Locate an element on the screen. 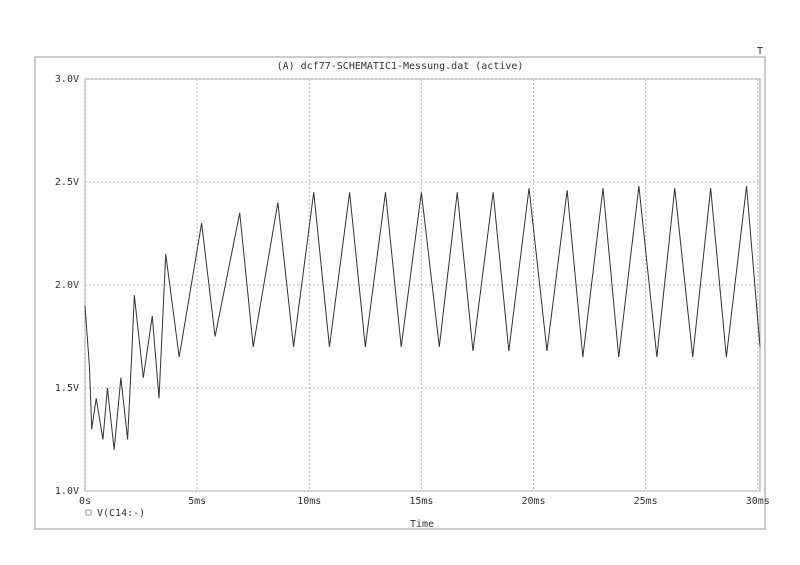  x-tick-label: 10ms is located at coordinates (309, 501).